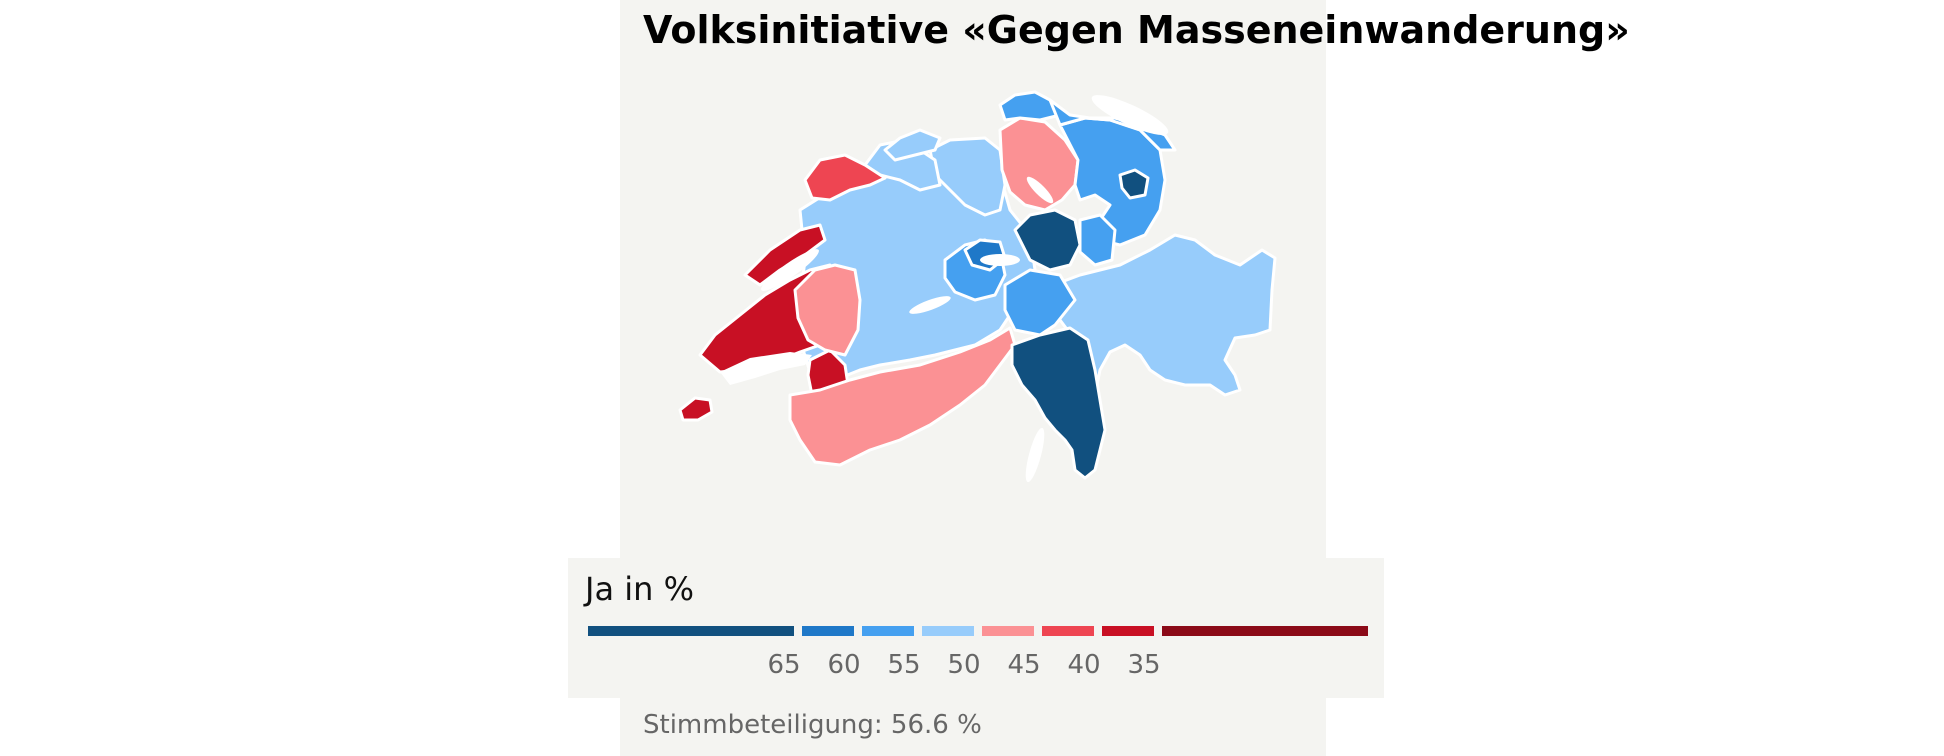 The image size is (1944, 756). Describe the element at coordinates (784, 665) in the screenshot. I see `legend-tick-65: 65` at that location.